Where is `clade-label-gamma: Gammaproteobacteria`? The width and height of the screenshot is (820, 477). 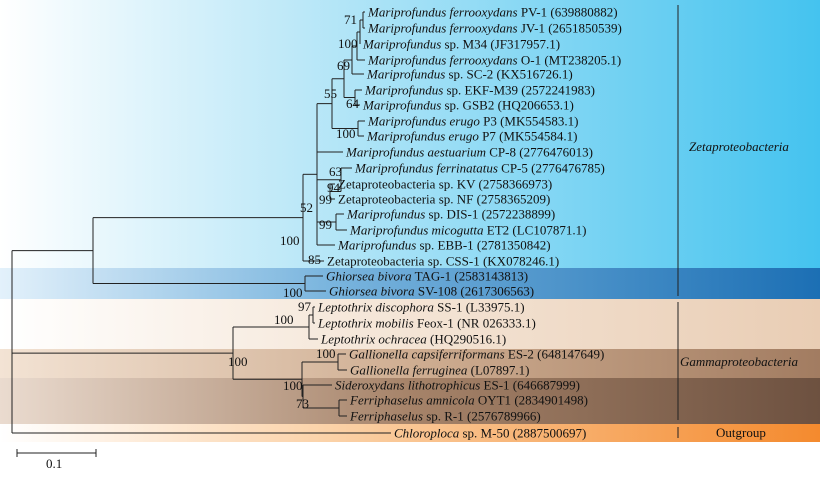 clade-label-gamma: Gammaproteobacteria is located at coordinates (739, 361).